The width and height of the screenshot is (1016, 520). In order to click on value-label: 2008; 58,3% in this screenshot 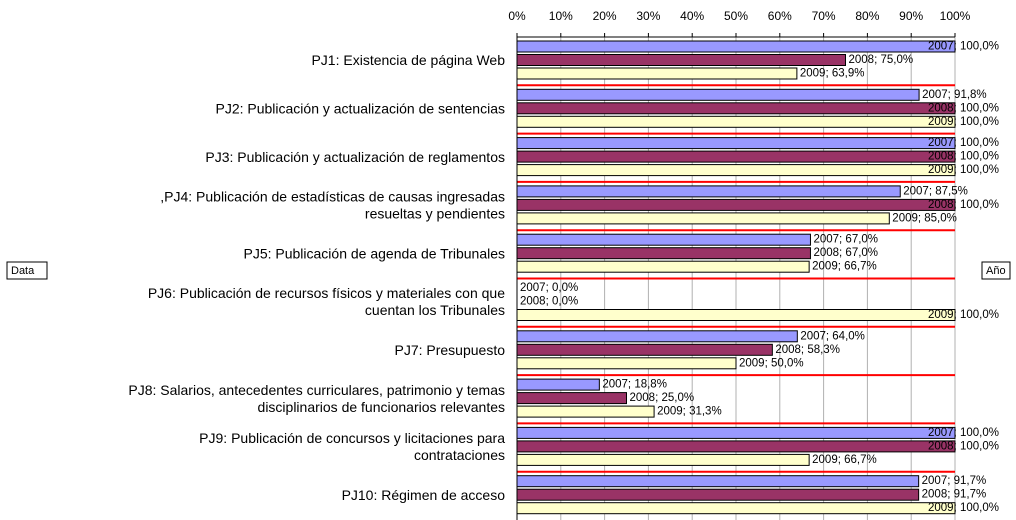, I will do `click(807, 350)`.